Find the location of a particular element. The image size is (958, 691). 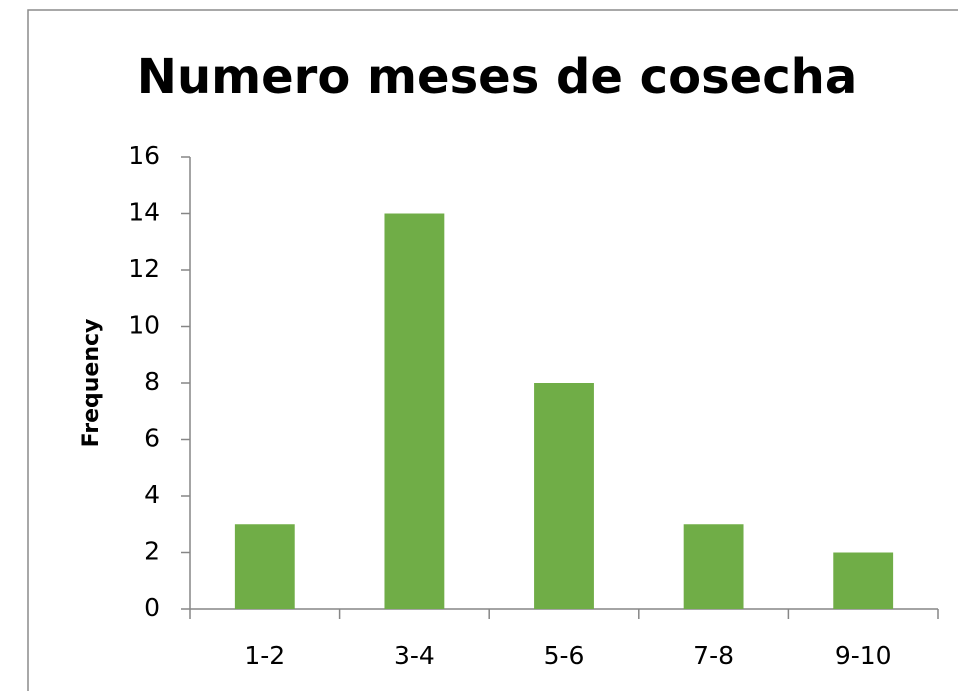

x-tick-label: 3-4 is located at coordinates (414, 655).